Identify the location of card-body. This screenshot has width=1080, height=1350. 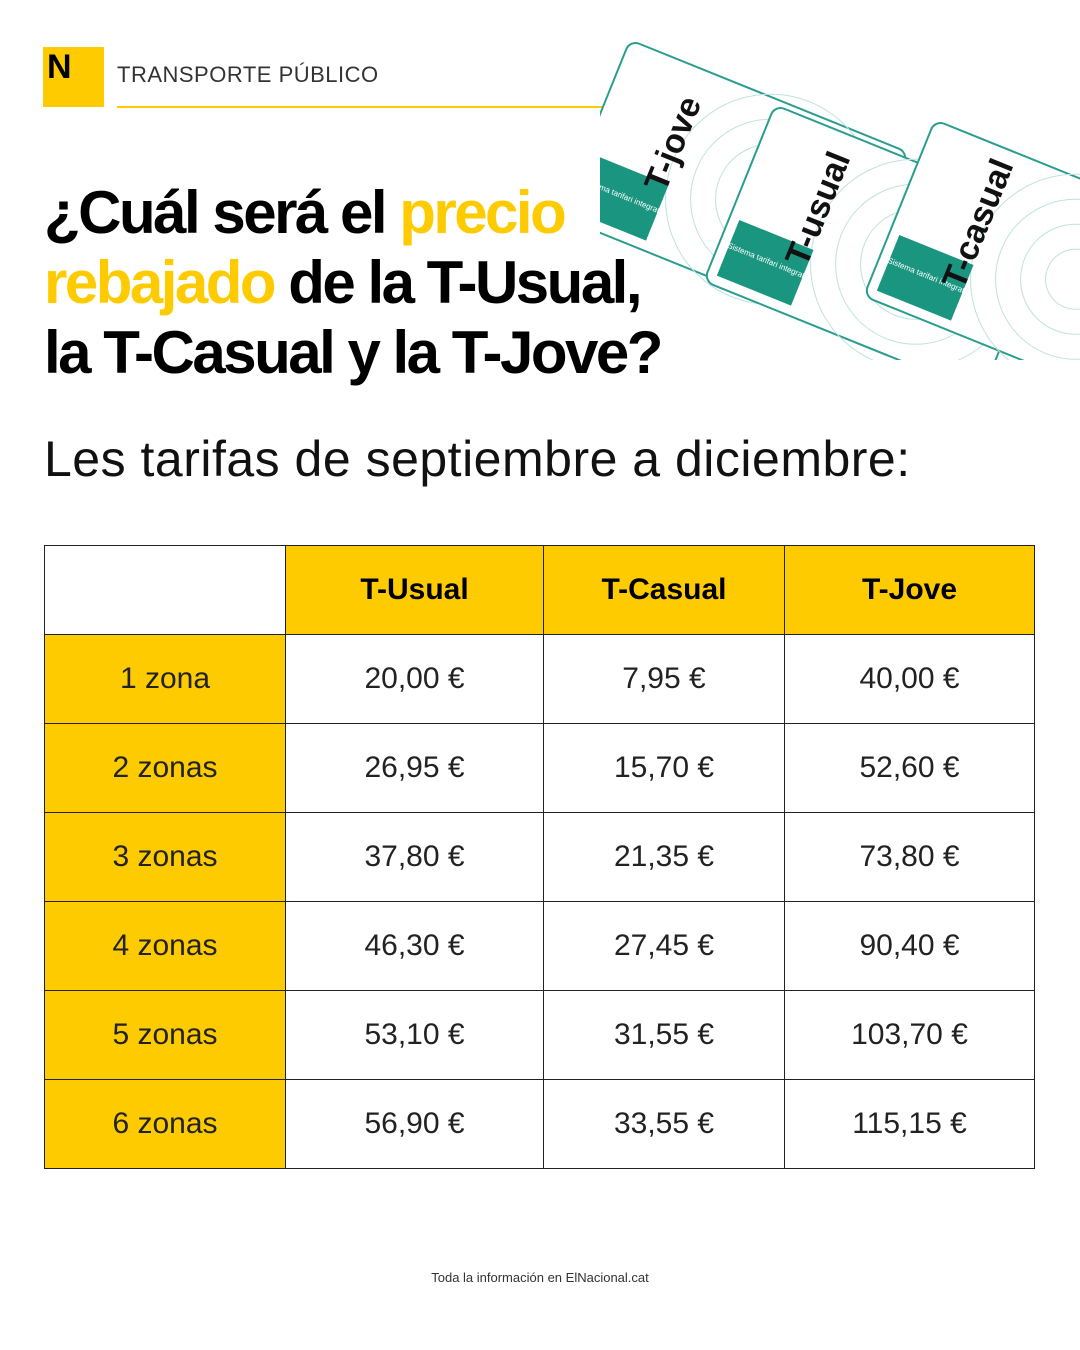
(972, 241).